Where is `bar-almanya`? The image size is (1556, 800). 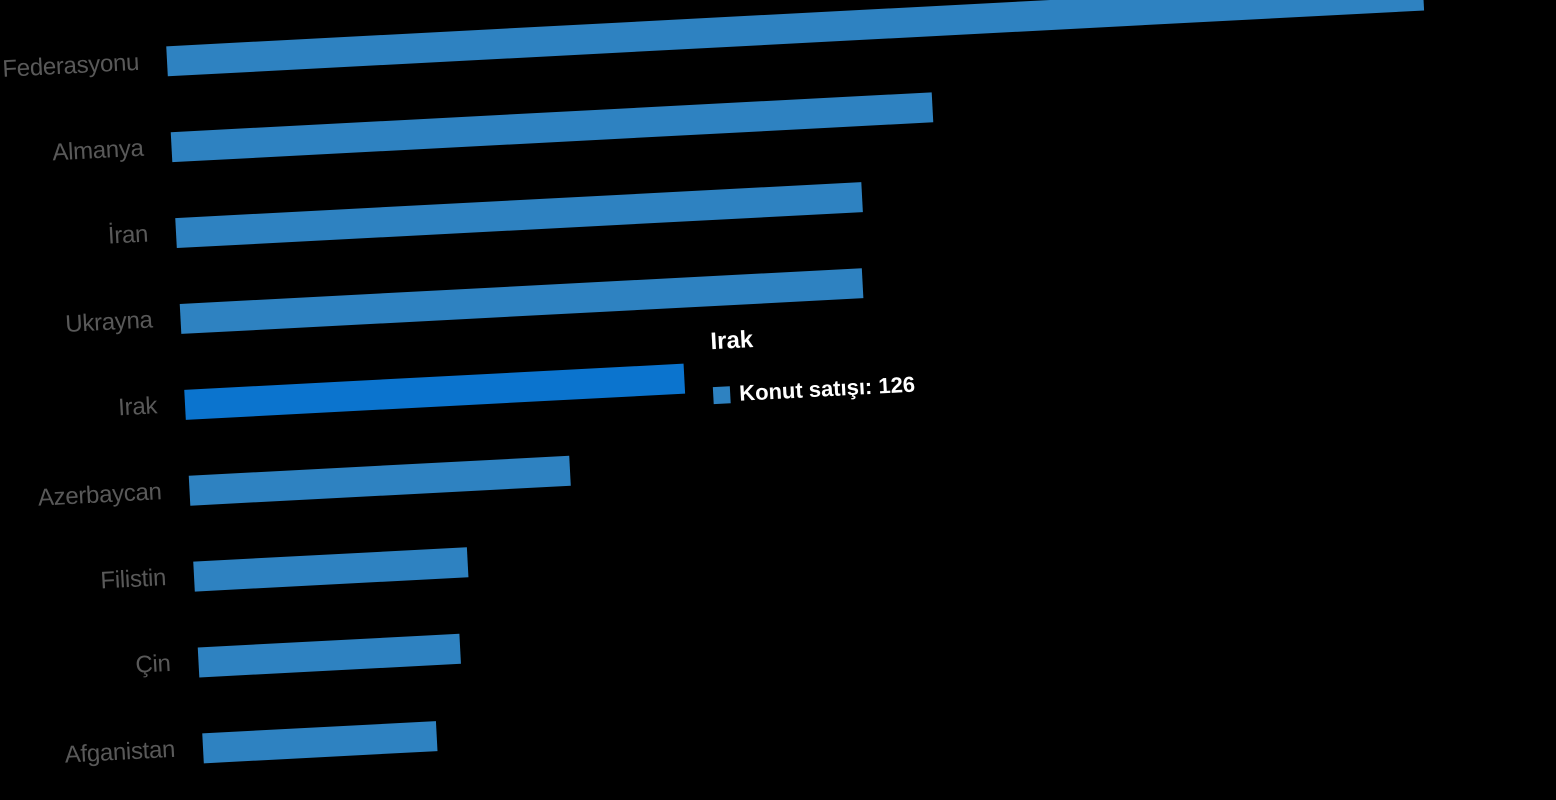 bar-almanya is located at coordinates (552, 127).